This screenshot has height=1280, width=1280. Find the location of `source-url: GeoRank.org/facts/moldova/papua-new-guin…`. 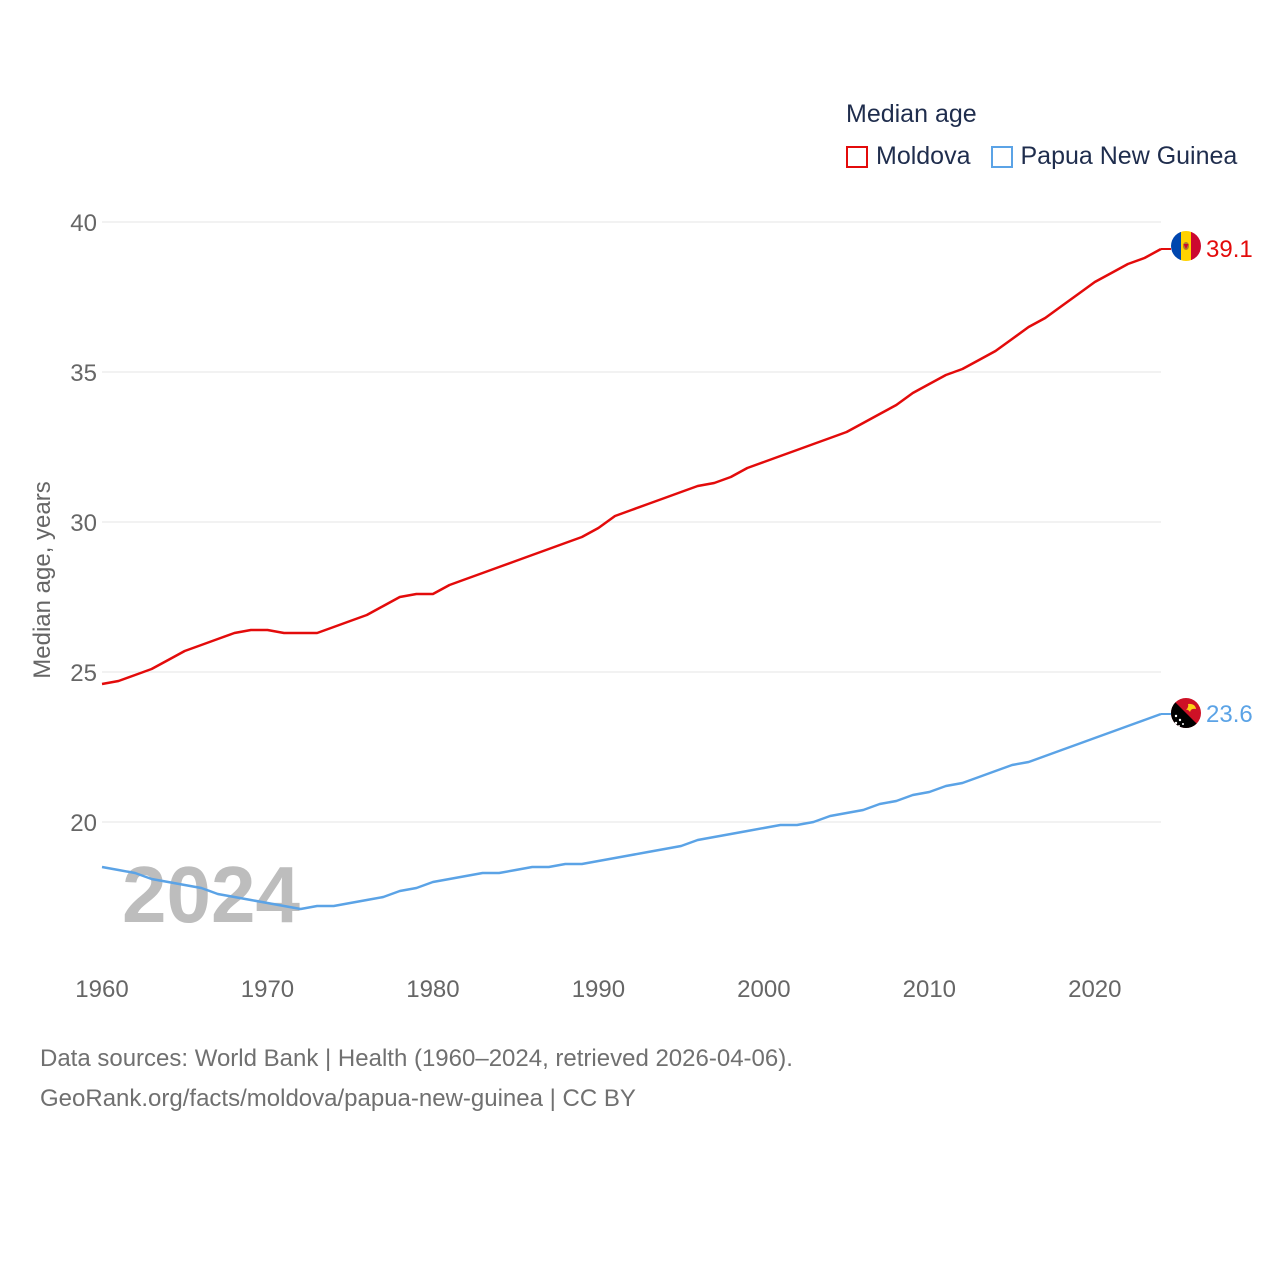

source-url: GeoRank.org/facts/moldova/papua-new-guin… is located at coordinates (338, 1098).